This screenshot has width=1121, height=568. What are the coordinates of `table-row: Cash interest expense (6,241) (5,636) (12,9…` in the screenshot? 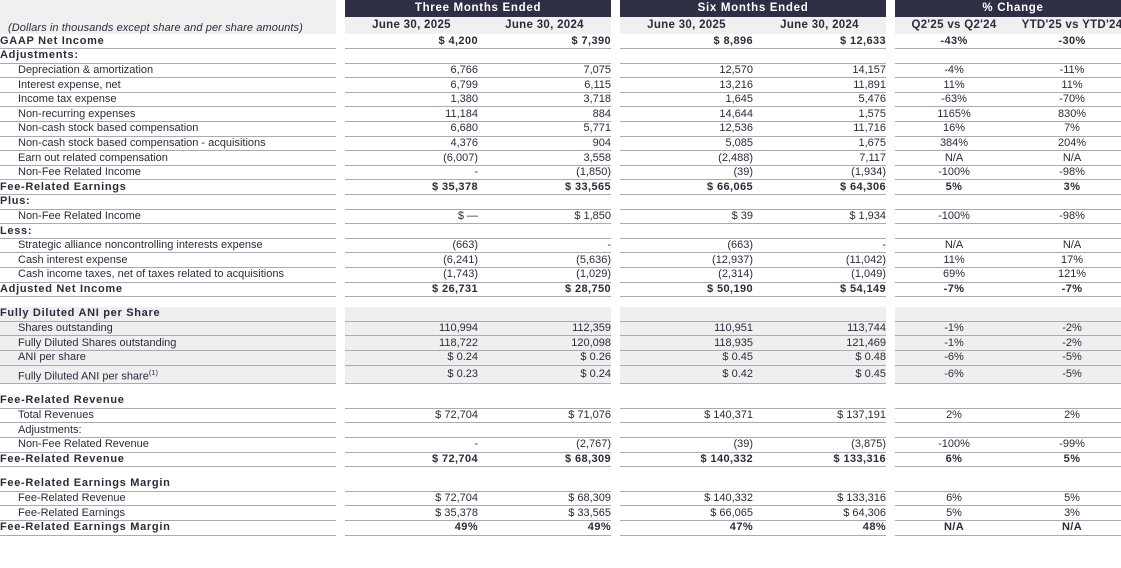 It's located at (560, 260).